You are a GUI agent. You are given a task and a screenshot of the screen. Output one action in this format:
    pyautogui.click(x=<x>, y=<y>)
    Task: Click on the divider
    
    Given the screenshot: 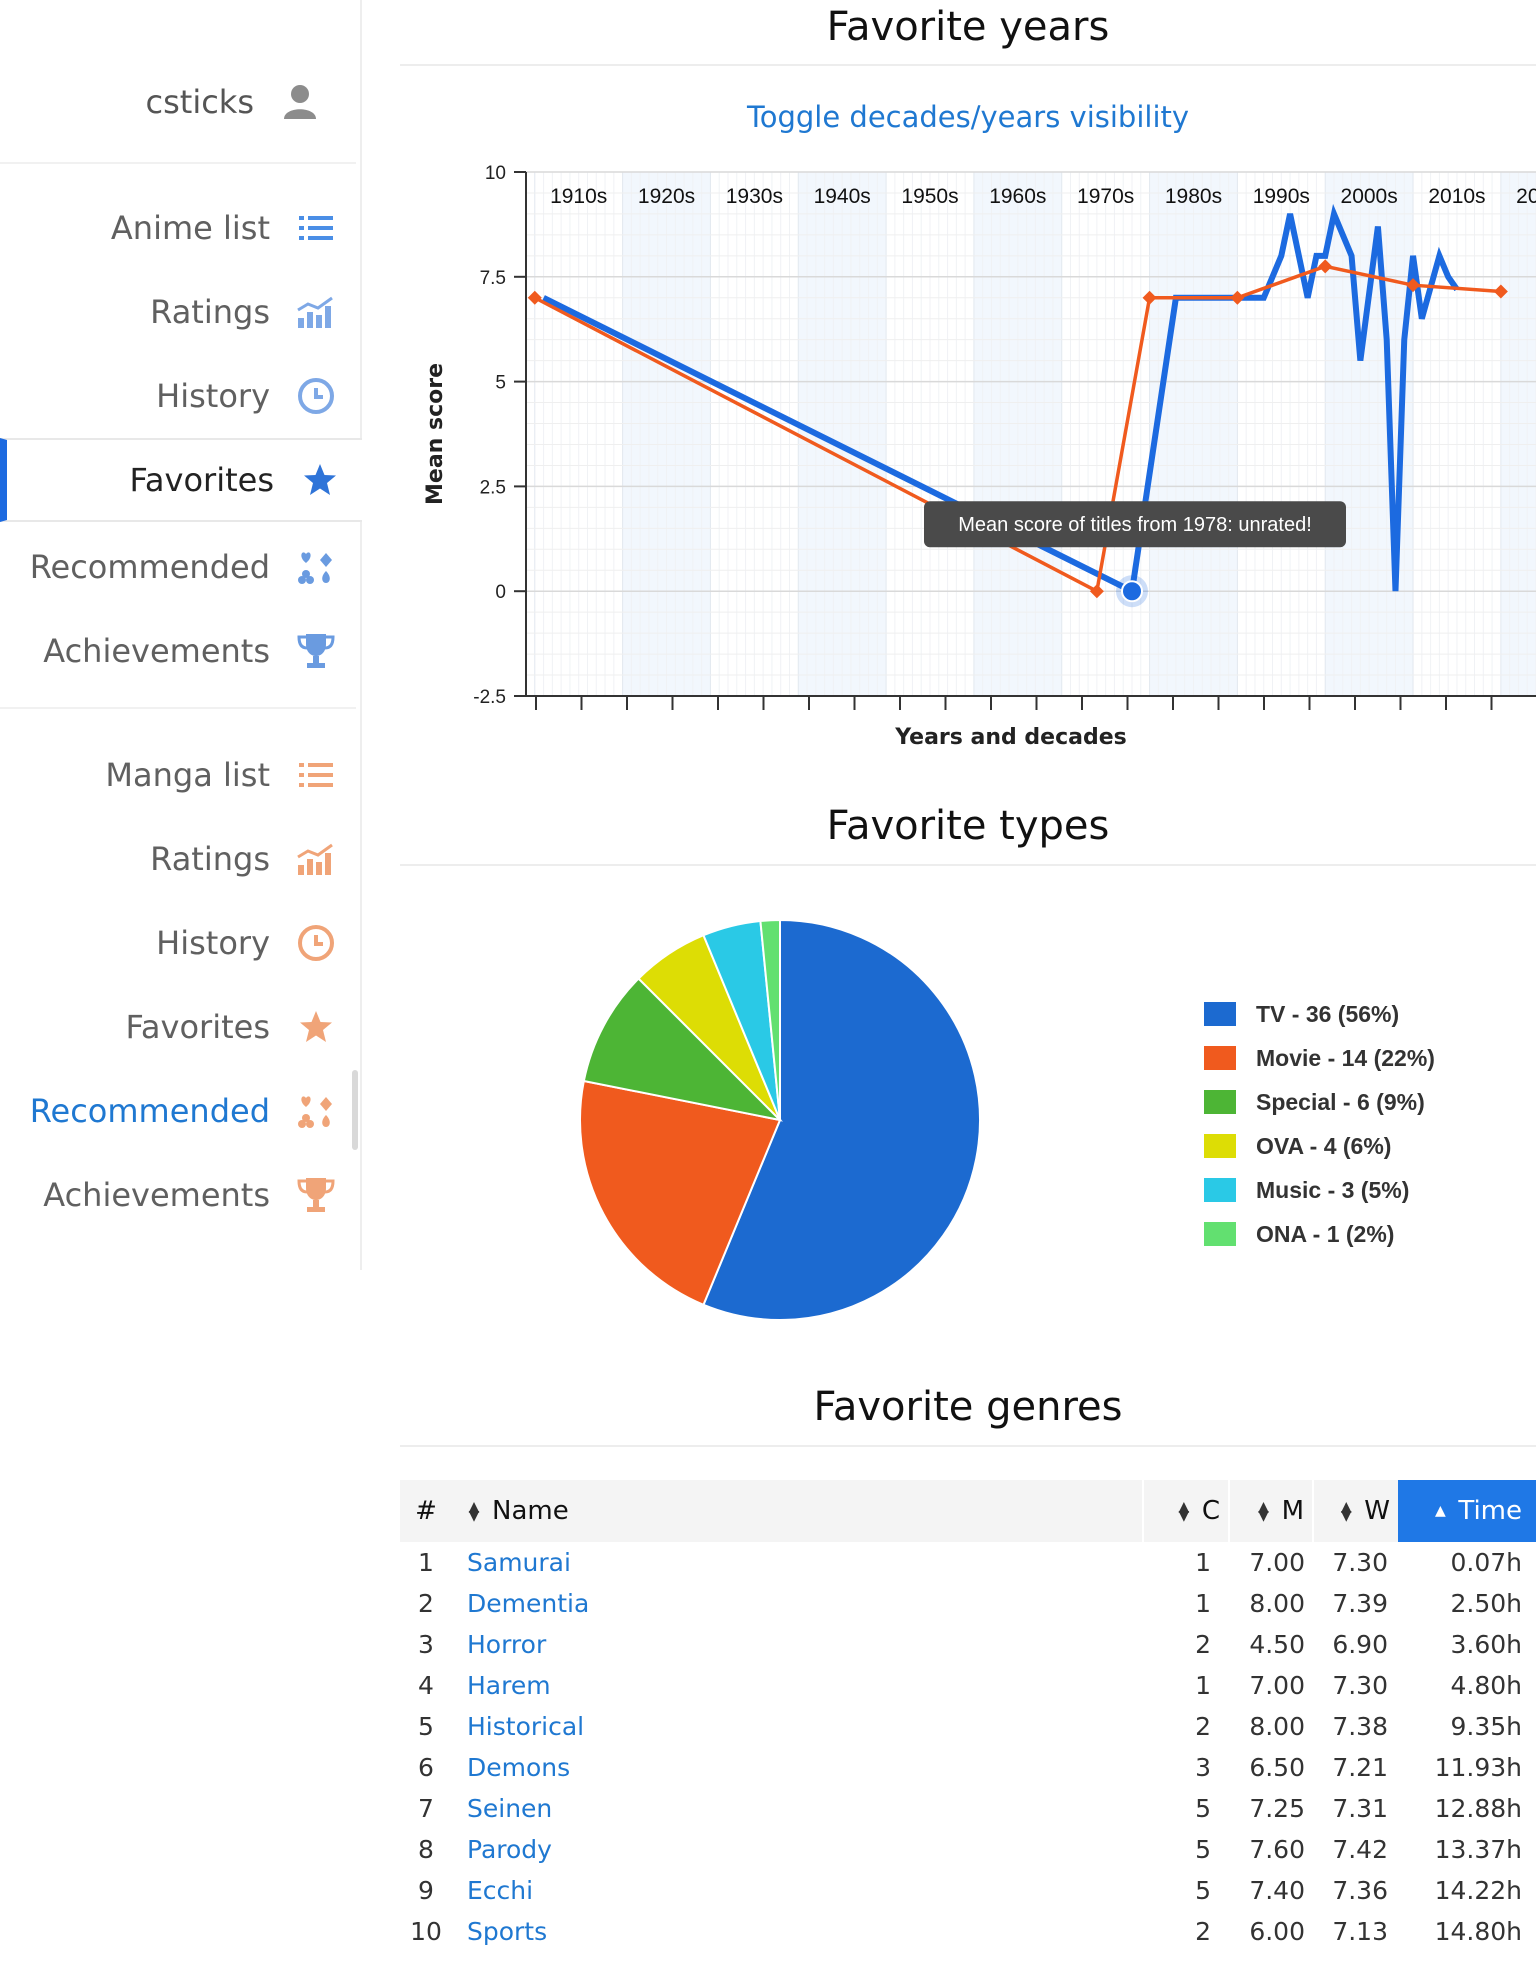 What is the action you would take?
    pyautogui.click(x=178, y=708)
    